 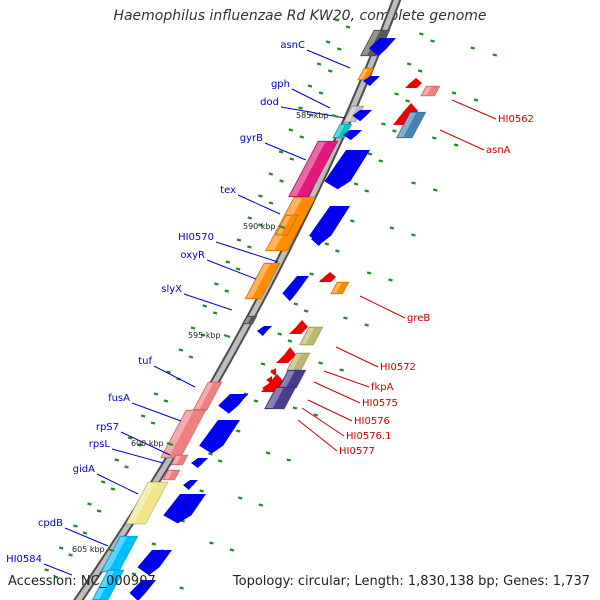 What do you see at coordinates (199, 463) in the screenshot?
I see `gene-arrow-rps7` at bounding box center [199, 463].